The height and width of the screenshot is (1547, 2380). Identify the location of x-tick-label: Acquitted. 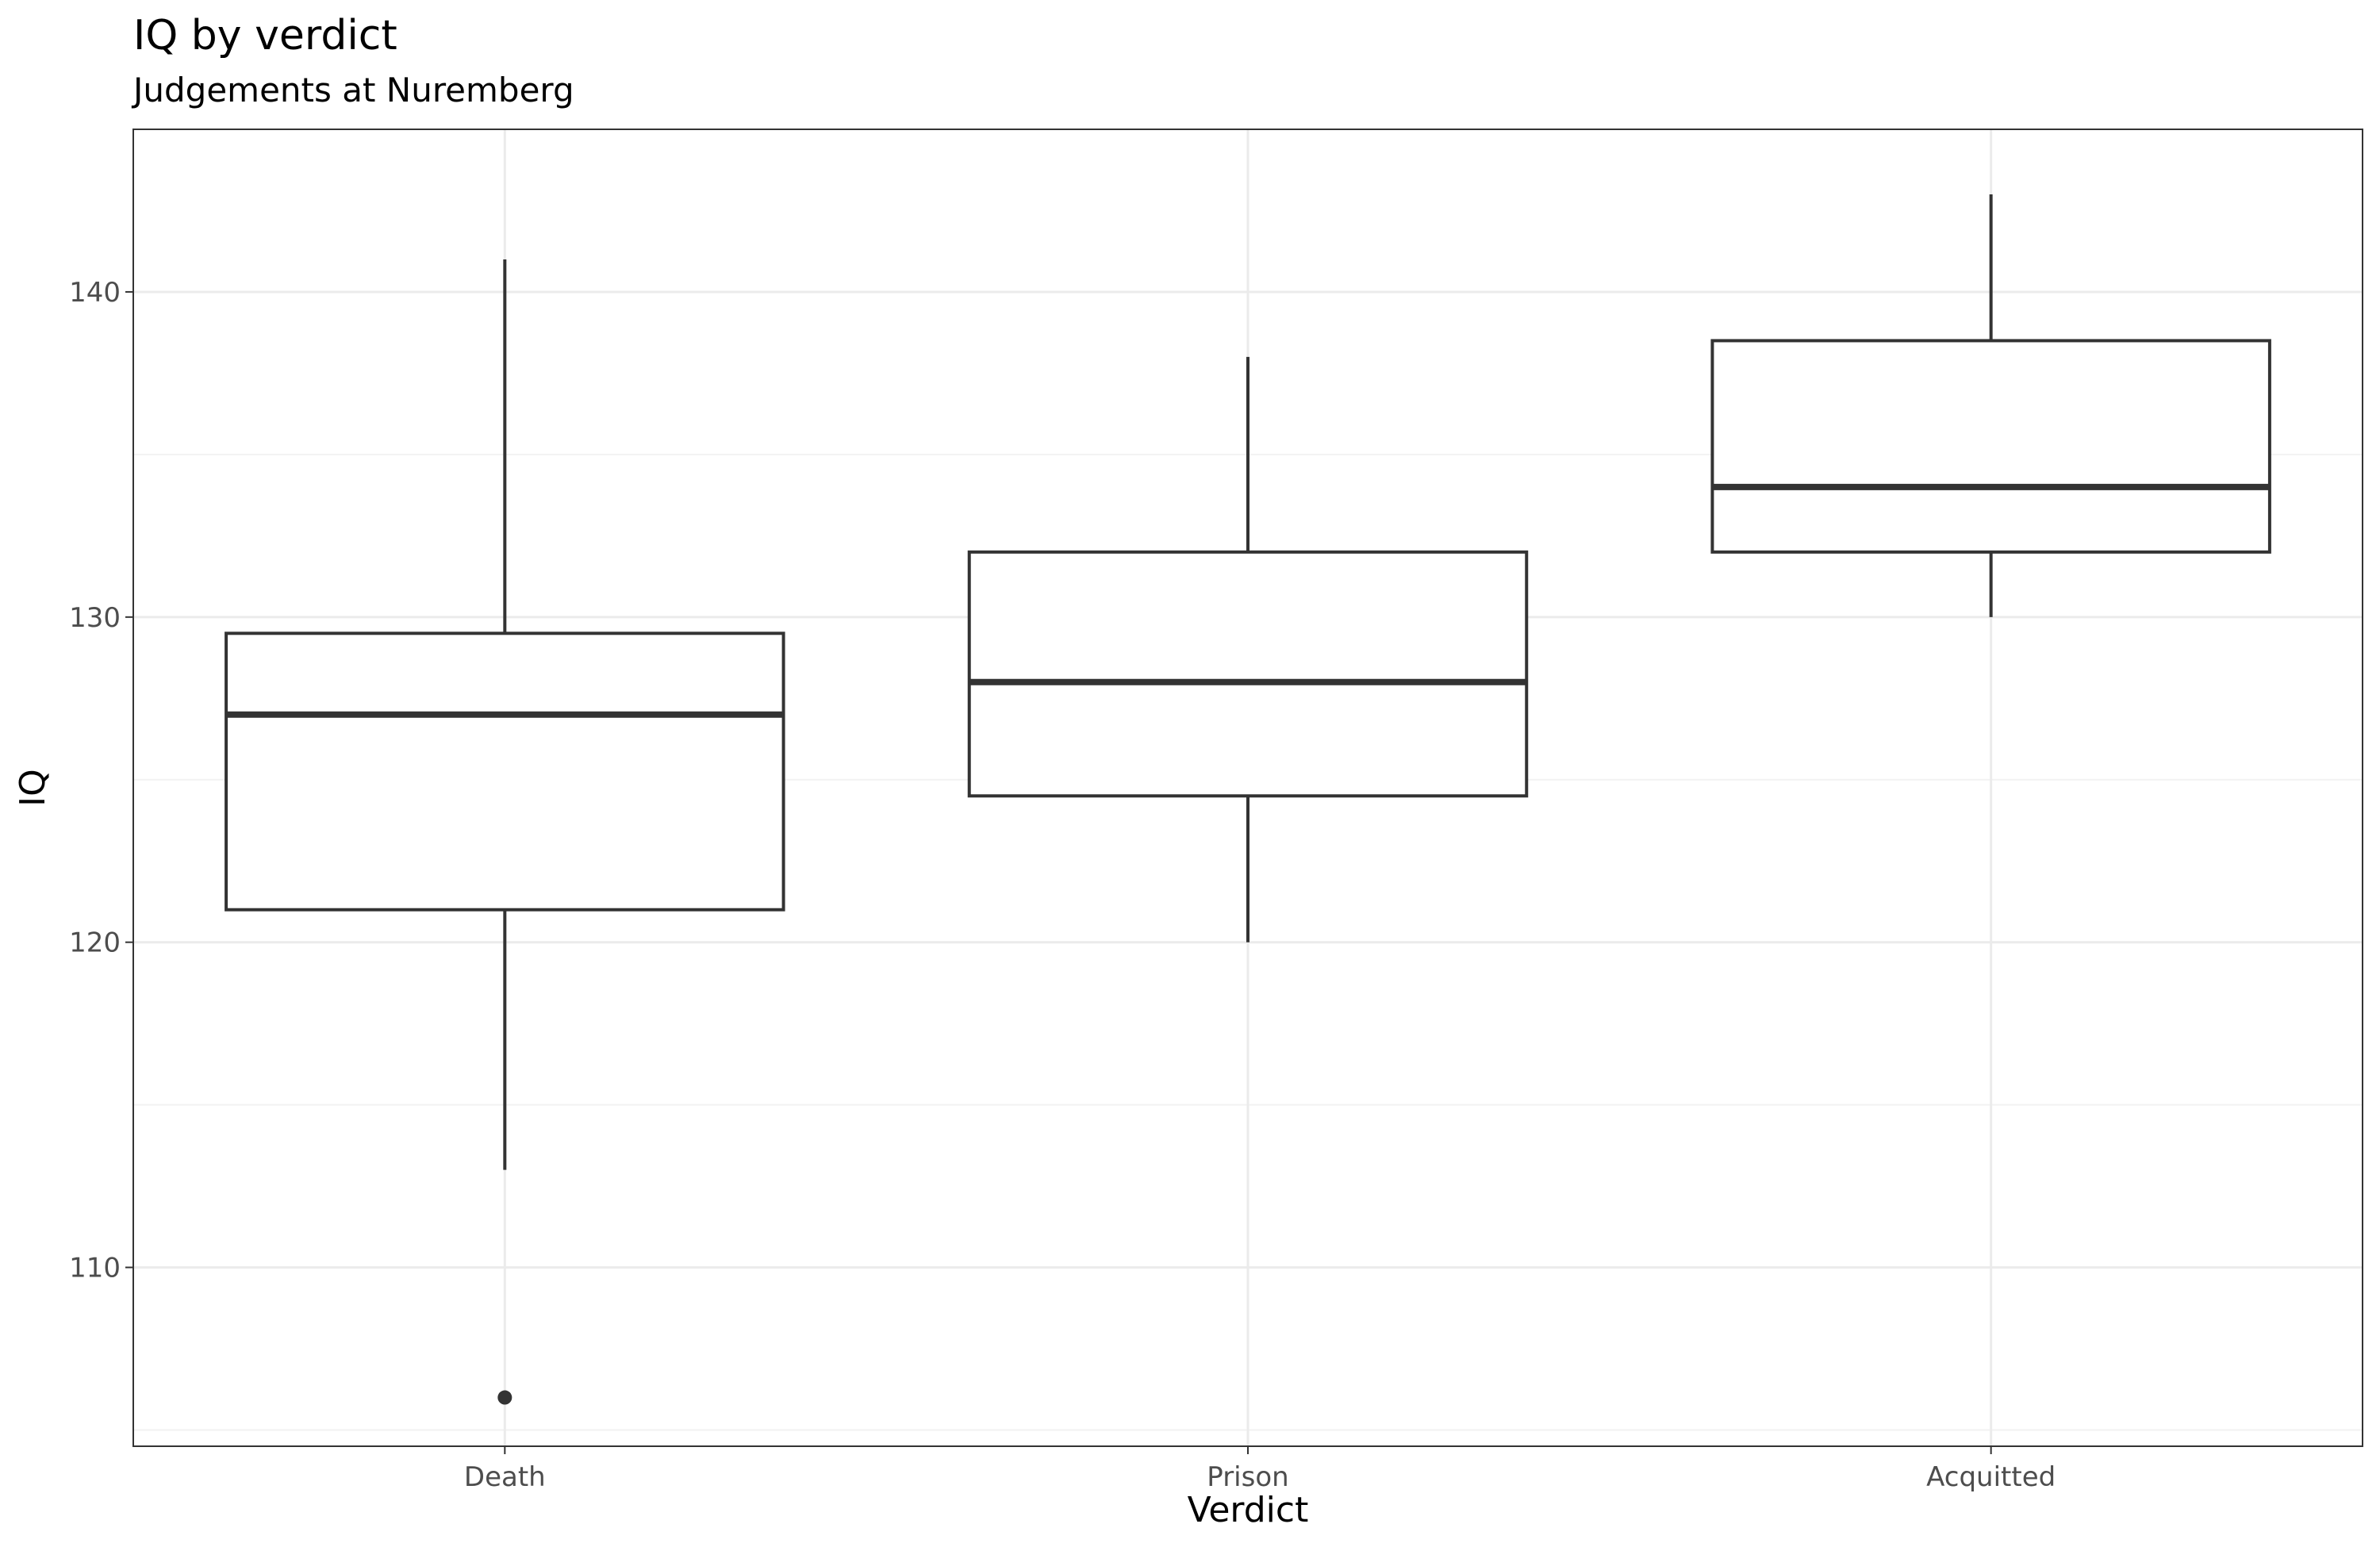
(1991, 1477).